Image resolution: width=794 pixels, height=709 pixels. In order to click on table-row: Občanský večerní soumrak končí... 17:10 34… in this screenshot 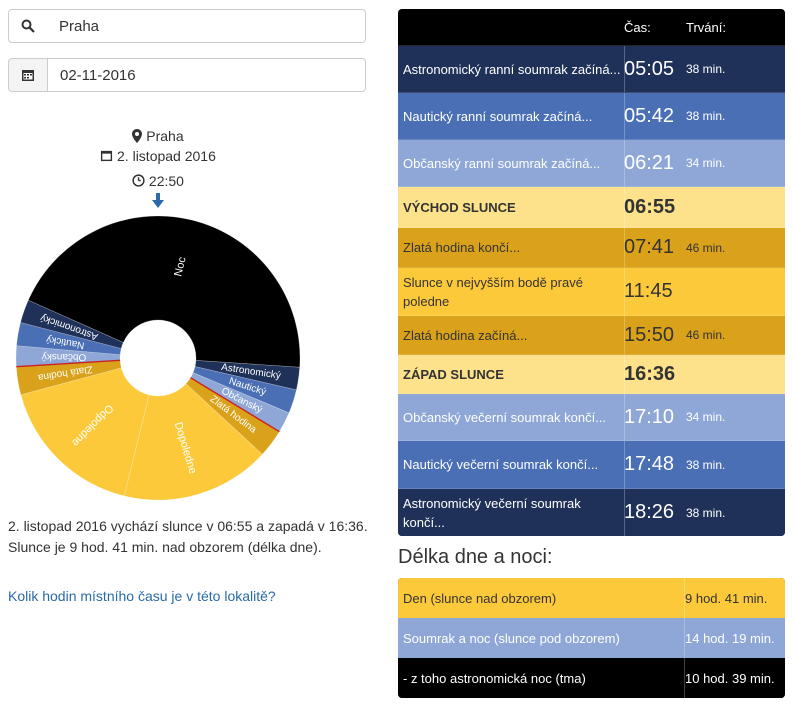, I will do `click(591, 417)`.